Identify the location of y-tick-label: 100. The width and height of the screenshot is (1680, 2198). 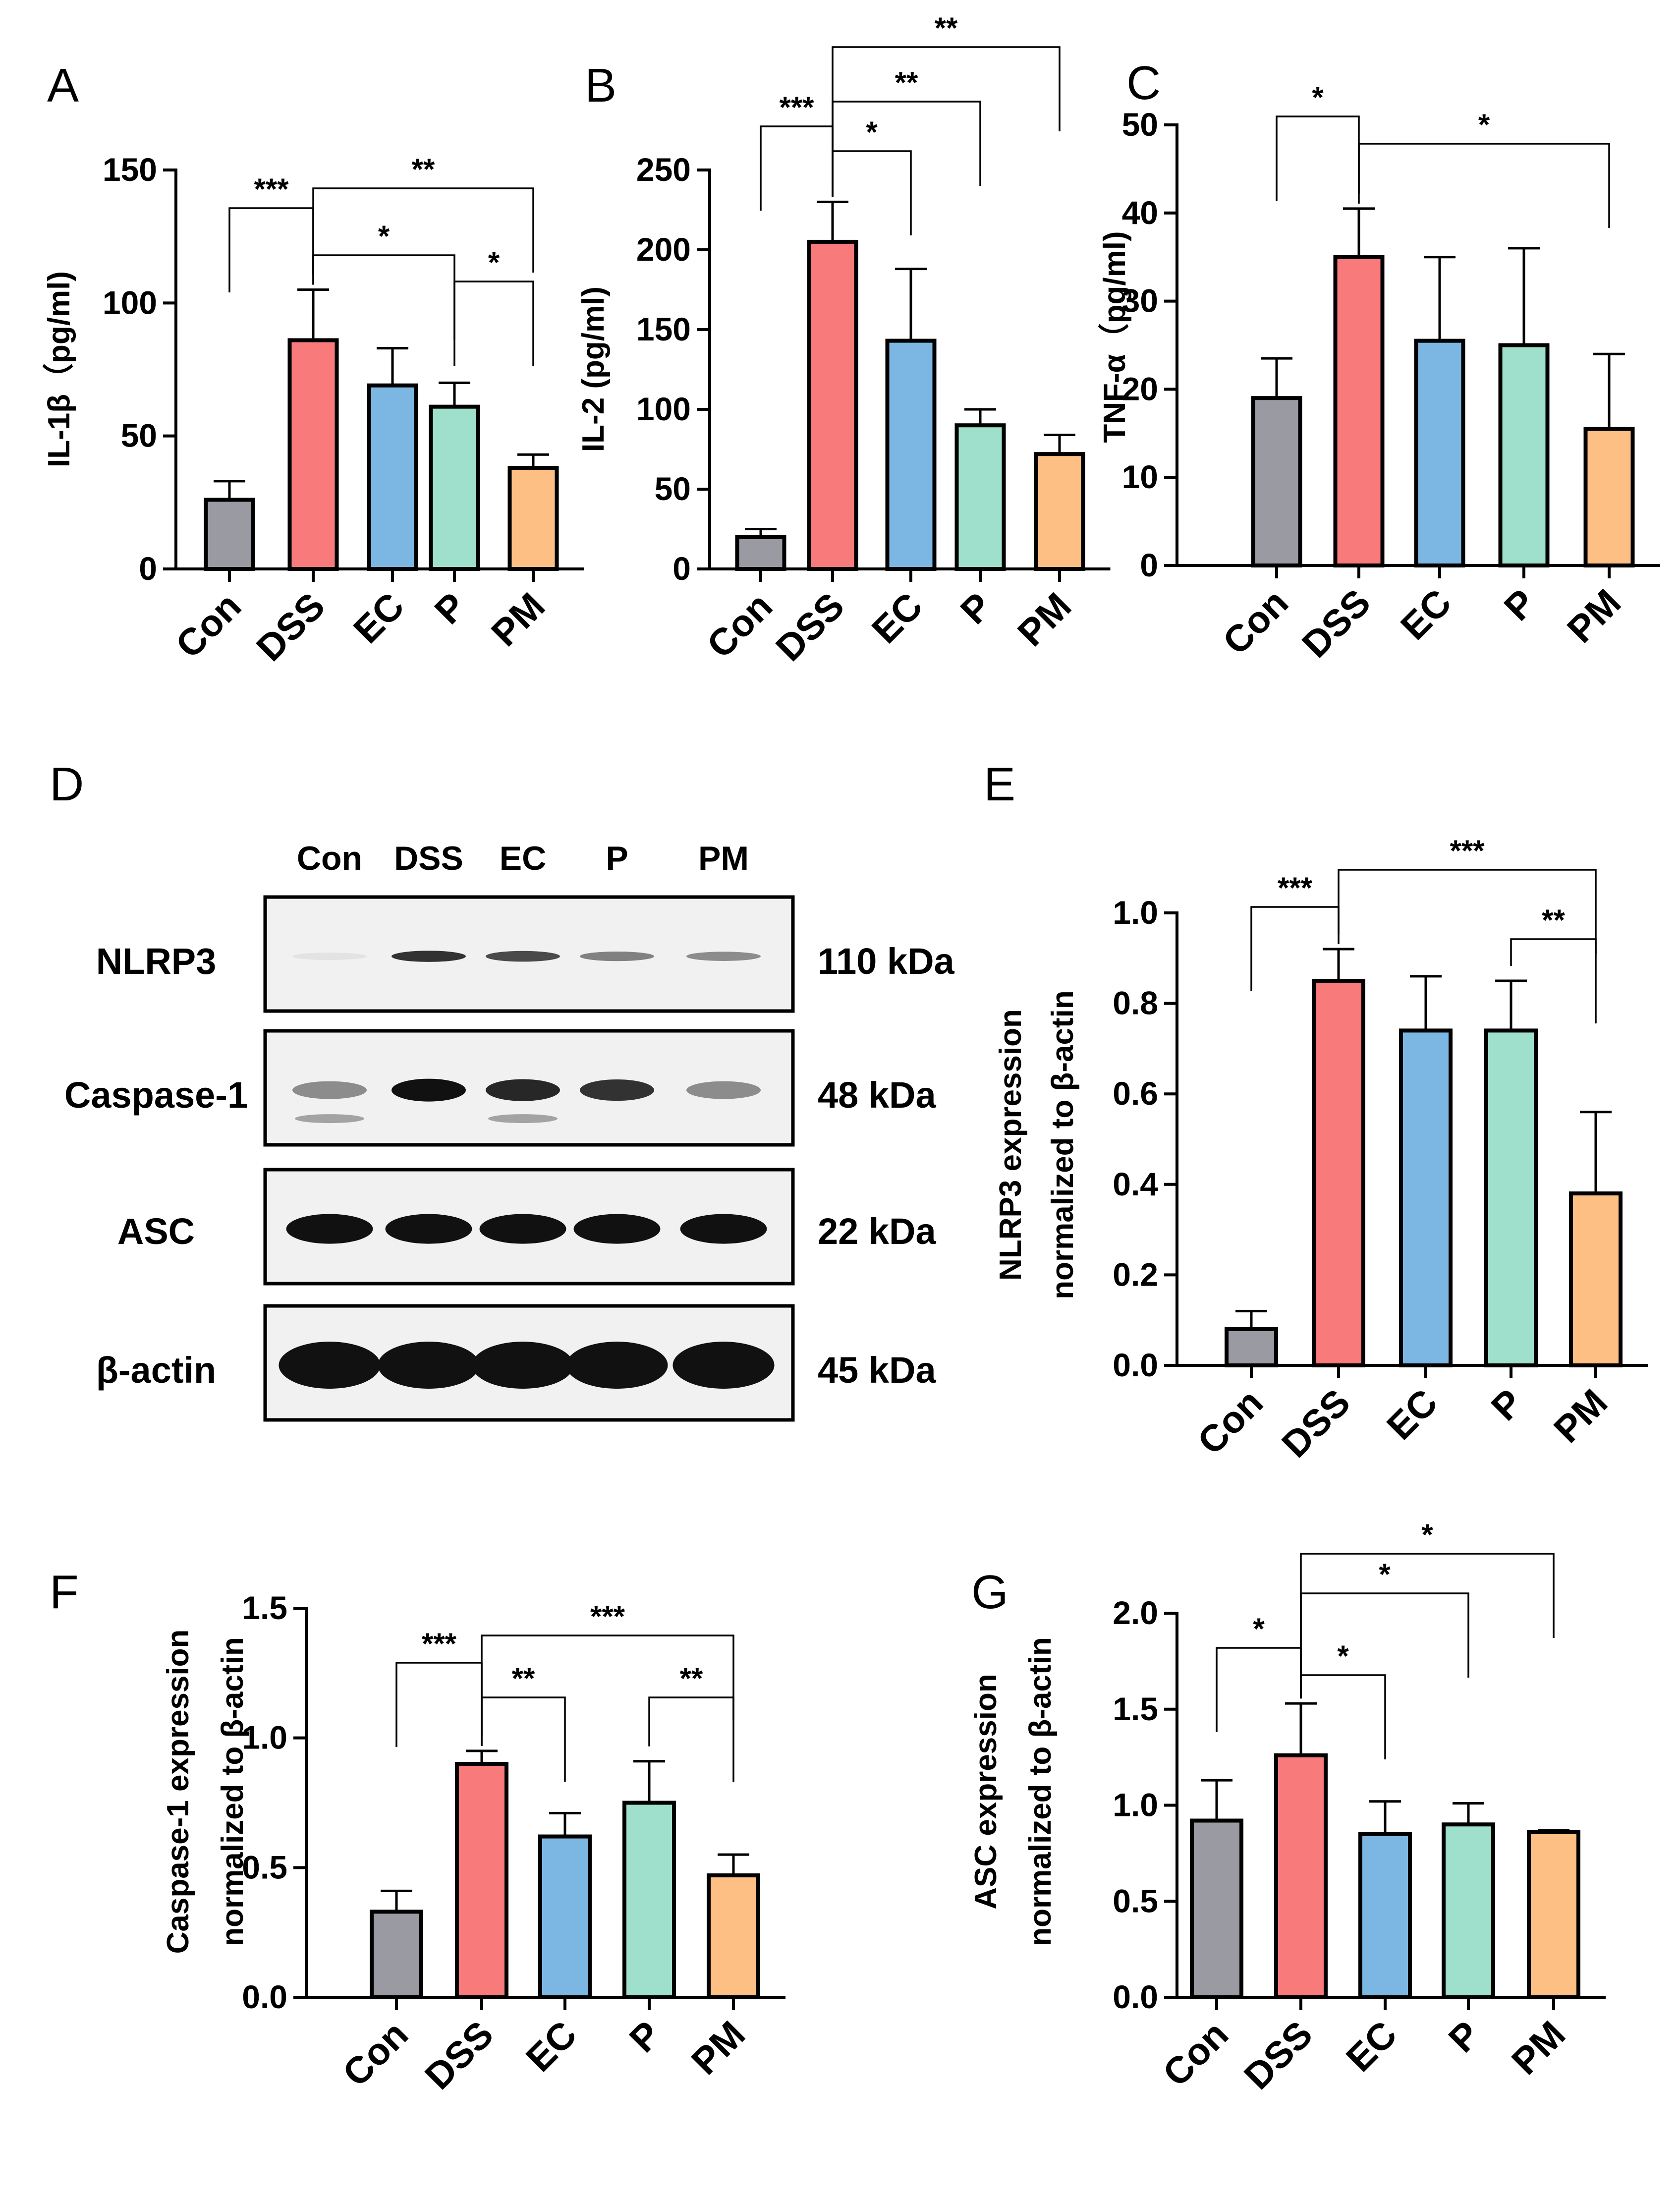
(130, 302).